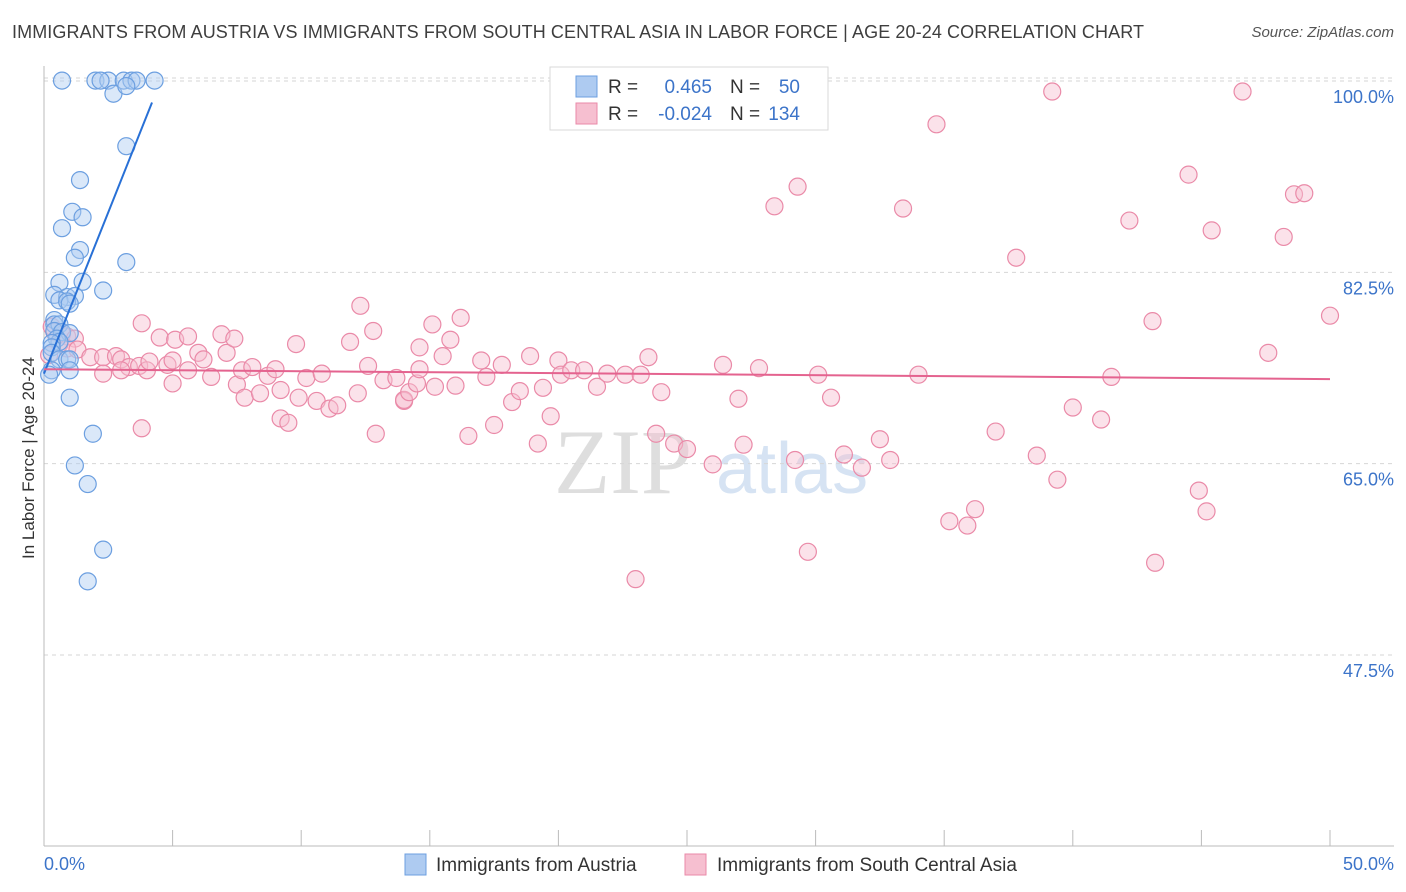 Image resolution: width=1406 pixels, height=892 pixels. What do you see at coordinates (623, 114) in the screenshot?
I see `legend-r-label-sca: R =` at bounding box center [623, 114].